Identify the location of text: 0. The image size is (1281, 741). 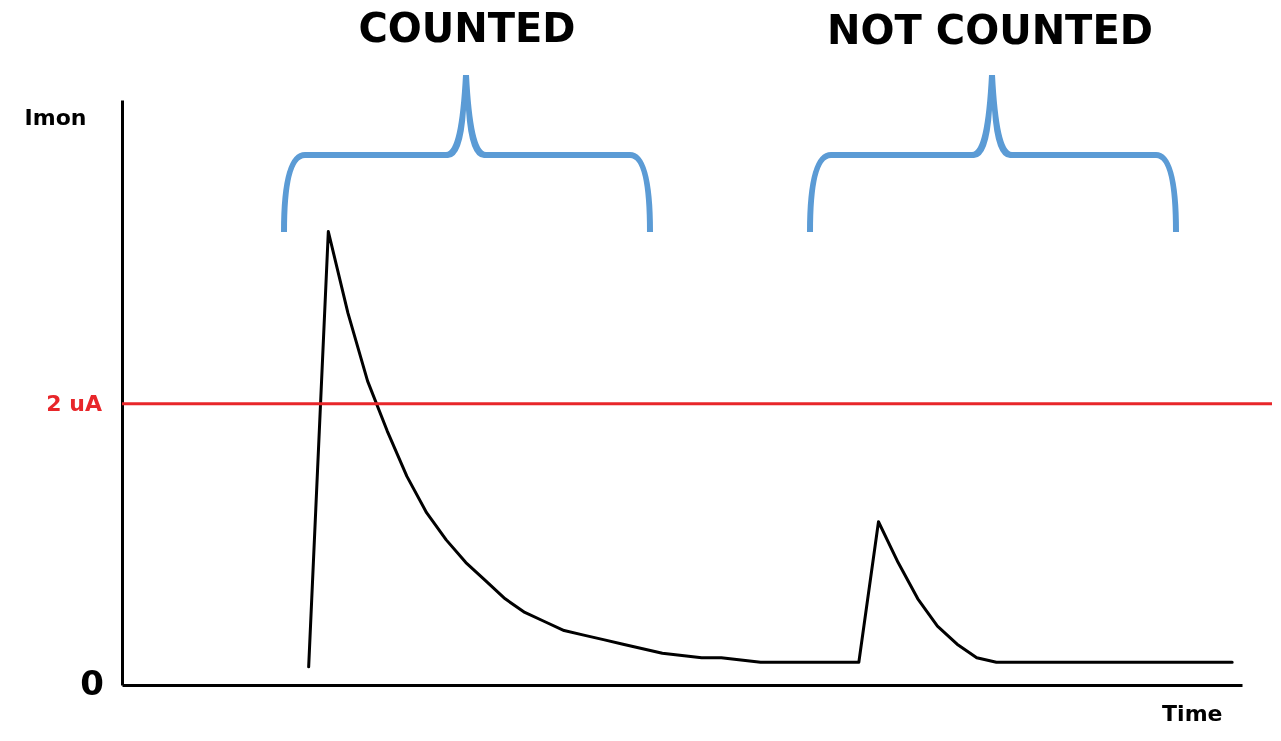
(92, 683).